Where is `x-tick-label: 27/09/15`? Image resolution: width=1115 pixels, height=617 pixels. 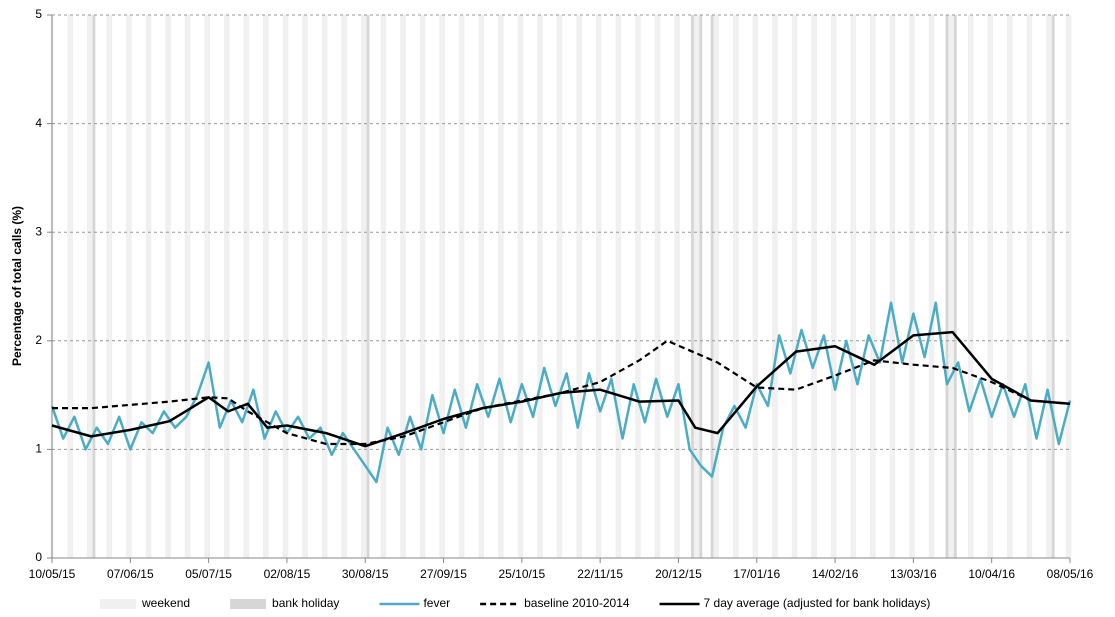
x-tick-label: 27/09/15 is located at coordinates (443, 574).